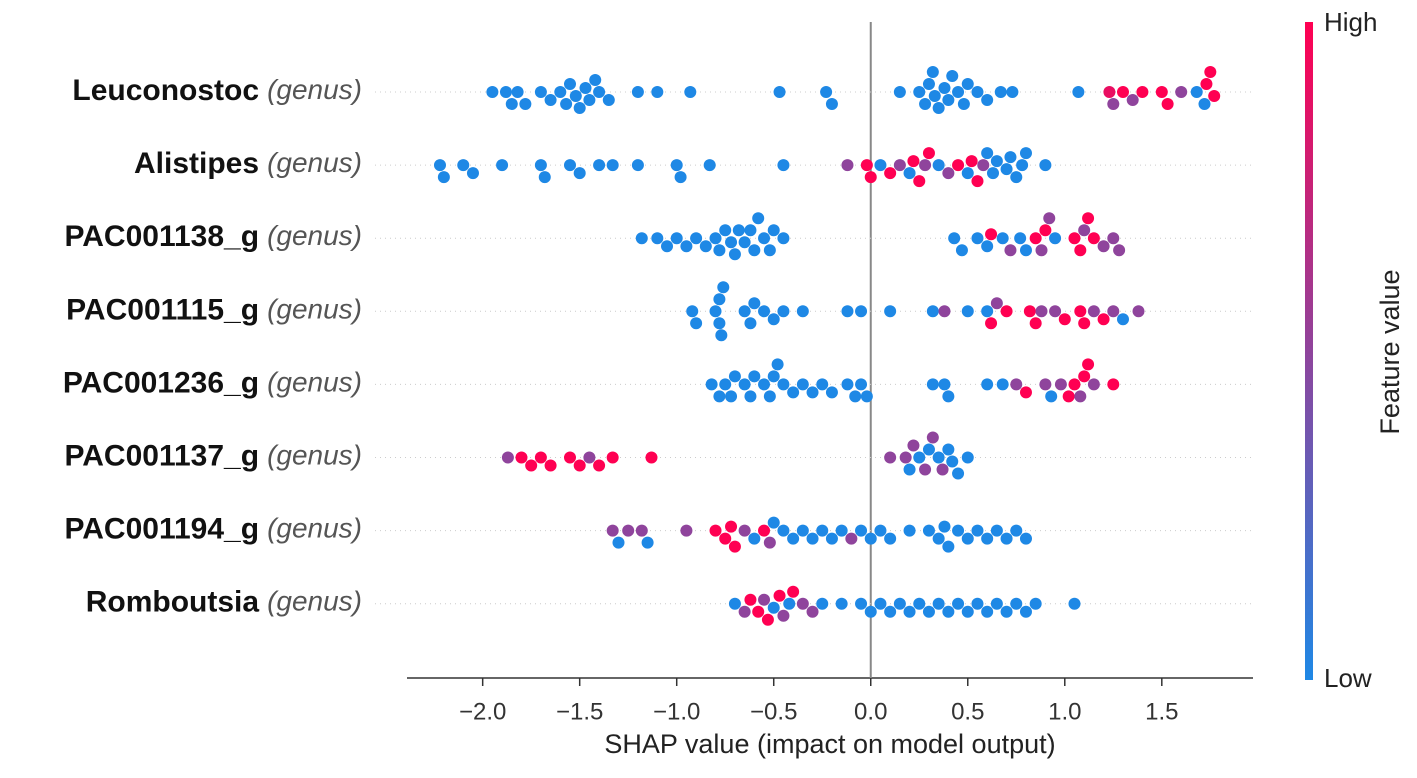  Describe the element at coordinates (213, 529) in the screenshot. I see `feature-label: PAC001194_g (genus)` at that location.